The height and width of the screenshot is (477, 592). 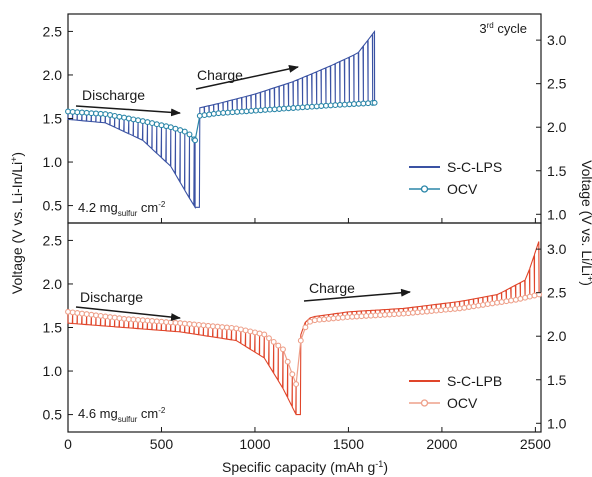 I want to click on x-tick-label: 0, so click(x=68, y=444).